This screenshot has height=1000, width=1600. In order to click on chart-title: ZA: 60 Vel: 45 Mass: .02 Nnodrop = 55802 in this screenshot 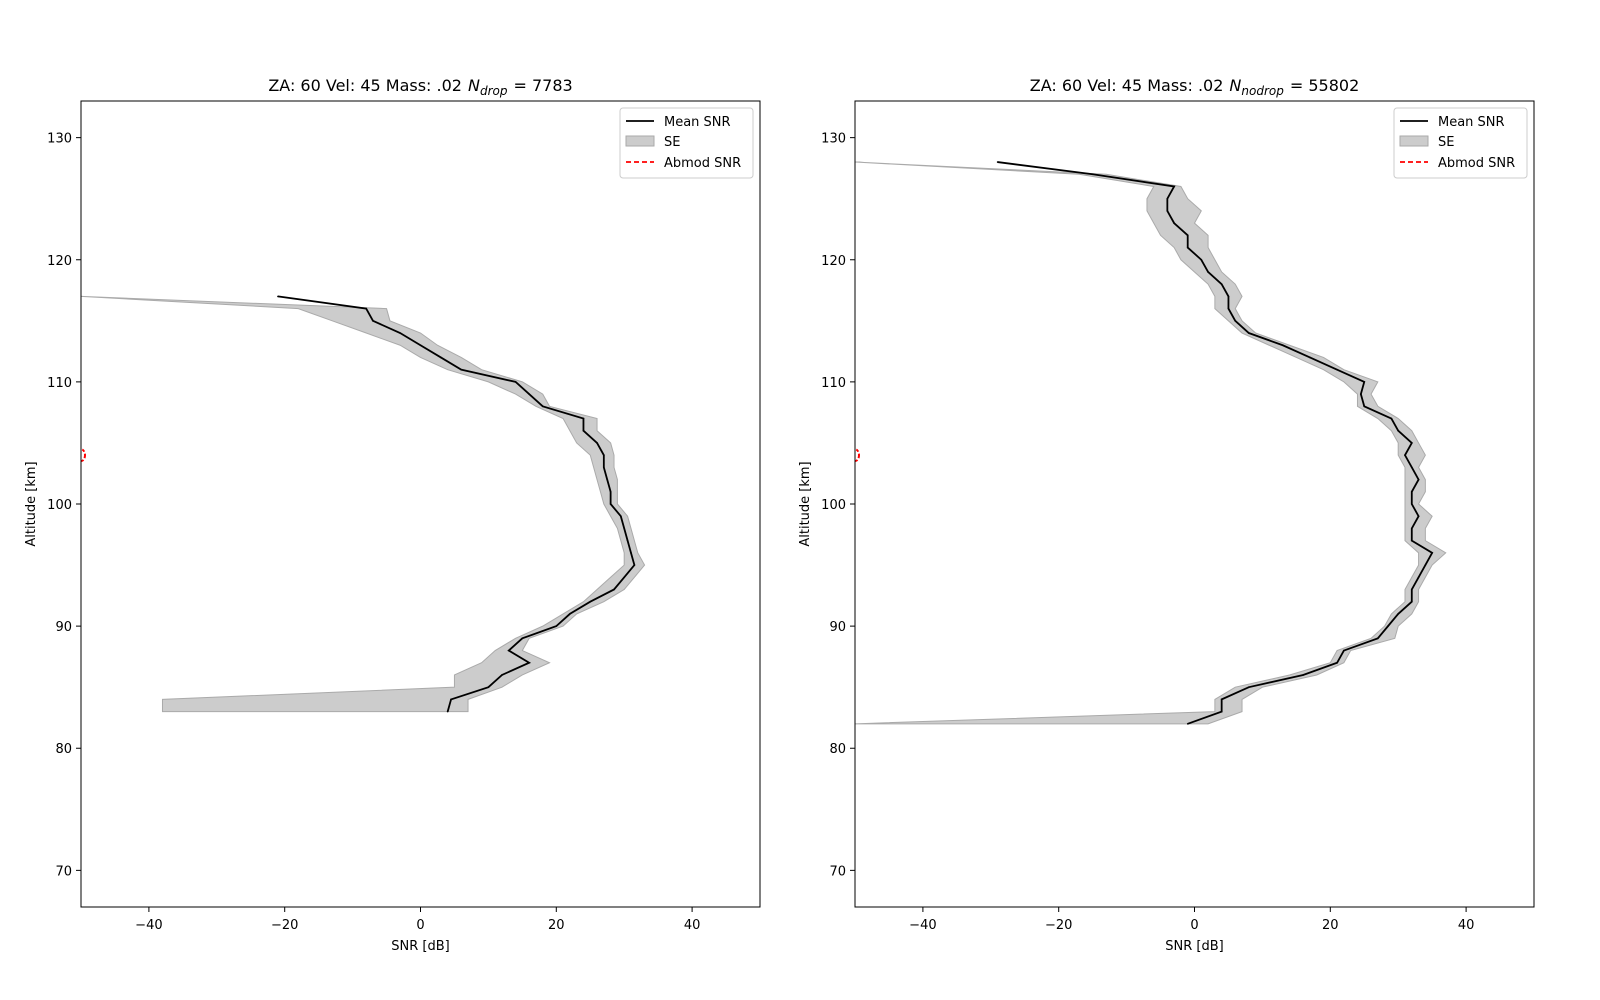, I will do `click(1195, 87)`.